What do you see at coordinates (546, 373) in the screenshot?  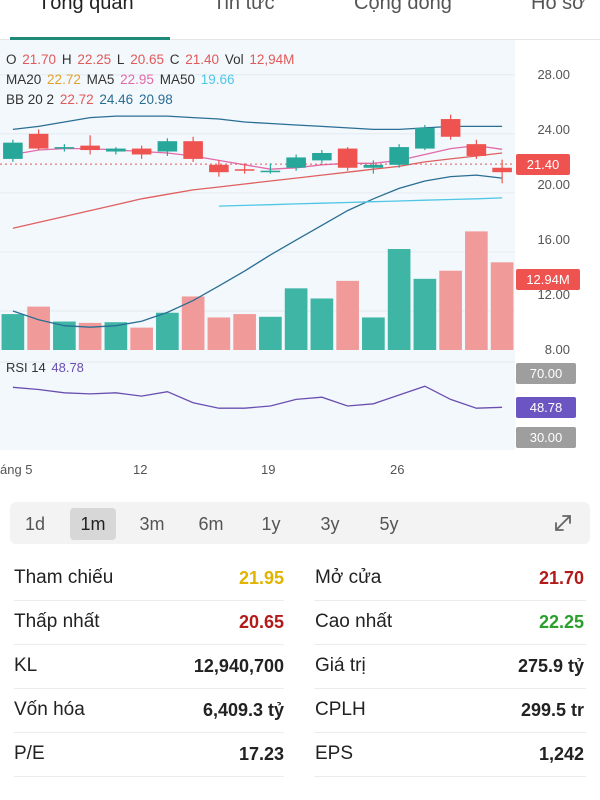 I see `rsi-overbought-tag: 70.00` at bounding box center [546, 373].